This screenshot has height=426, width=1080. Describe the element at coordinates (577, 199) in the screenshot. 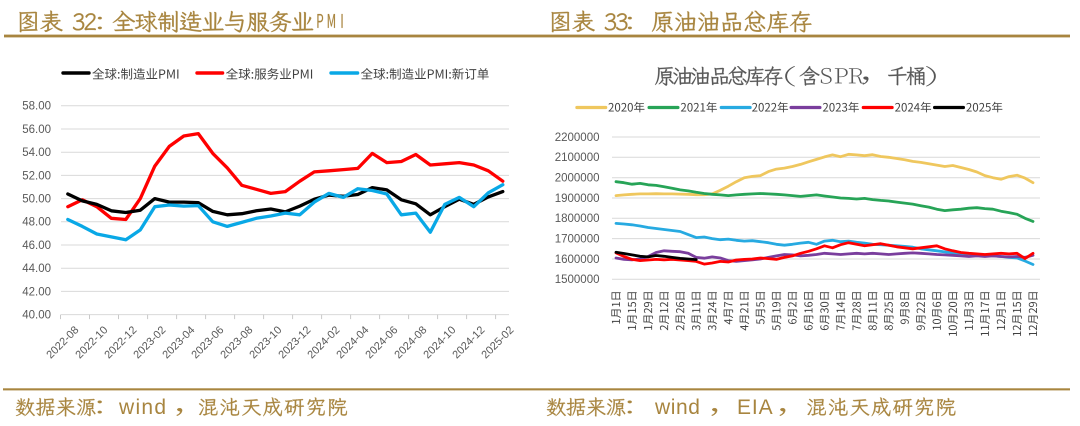

I see `svg-text: 1900000` at that location.